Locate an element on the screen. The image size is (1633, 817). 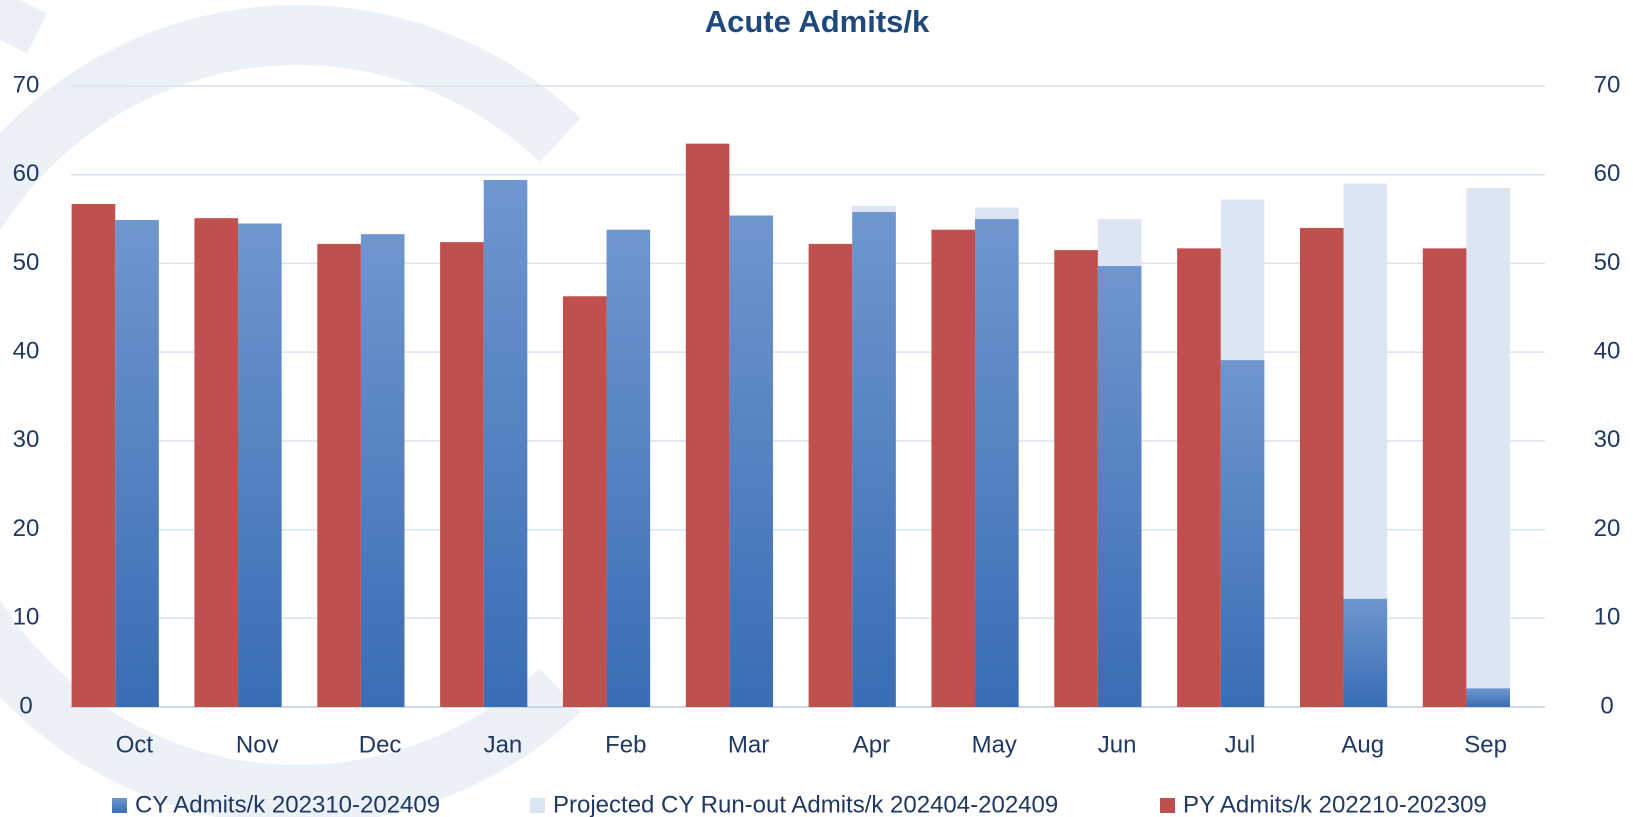
x-tick-label: Feb is located at coordinates (625, 744).